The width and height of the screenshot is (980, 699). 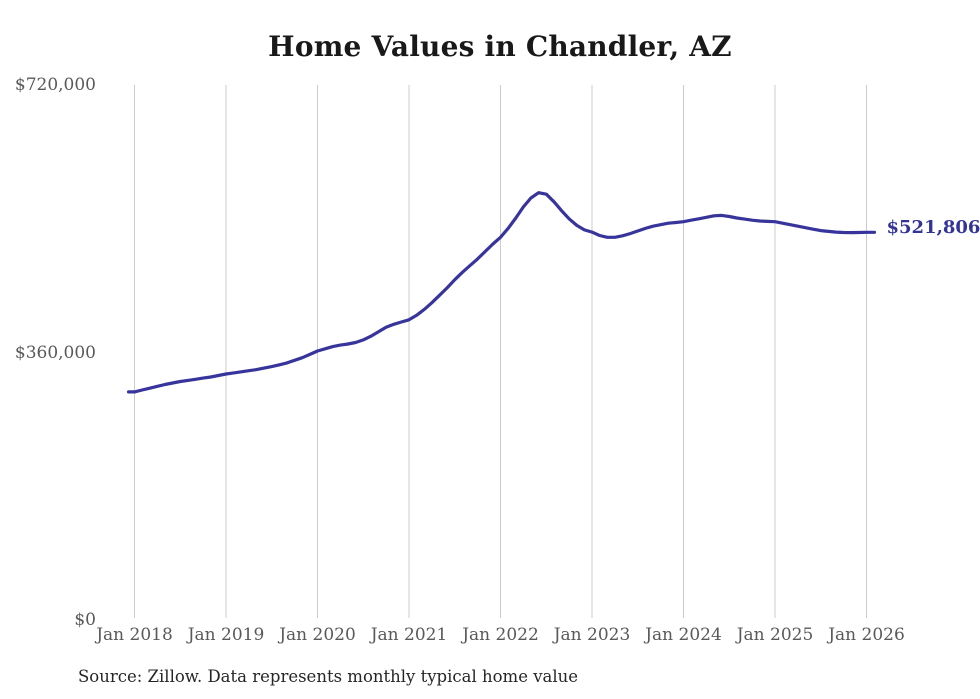 What do you see at coordinates (55, 352) in the screenshot?
I see `y-tick-label: $360,000` at bounding box center [55, 352].